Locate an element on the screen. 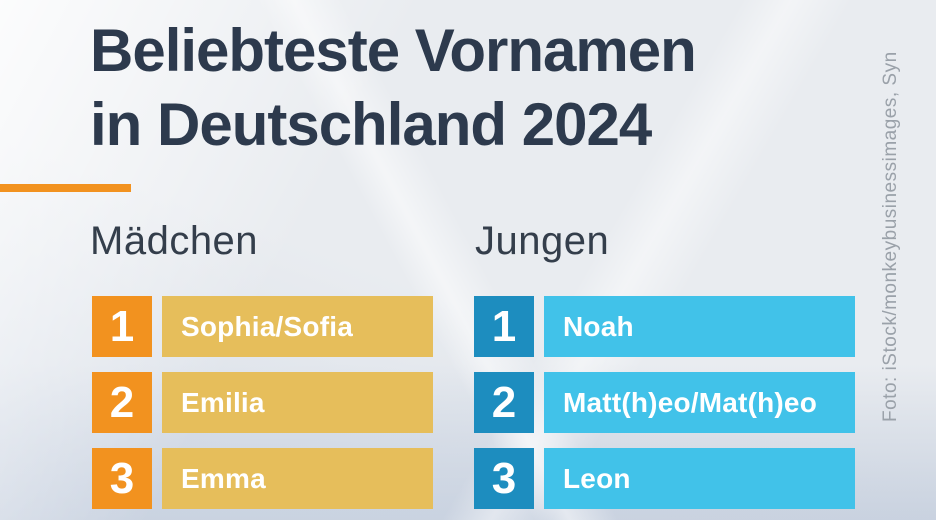 This screenshot has width=936, height=520. rank-row-girls-3: 3 Emma is located at coordinates (262, 478).